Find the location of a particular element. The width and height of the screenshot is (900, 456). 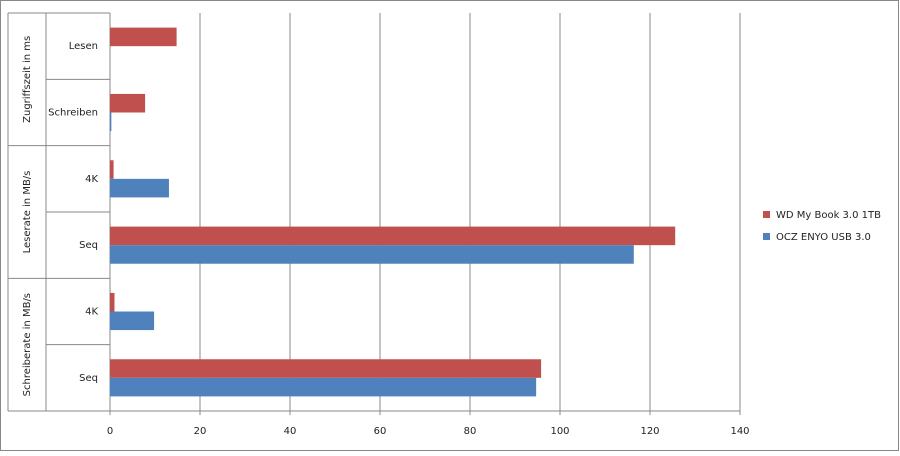

group-label: Leserate in MB/s is located at coordinates (27, 212).